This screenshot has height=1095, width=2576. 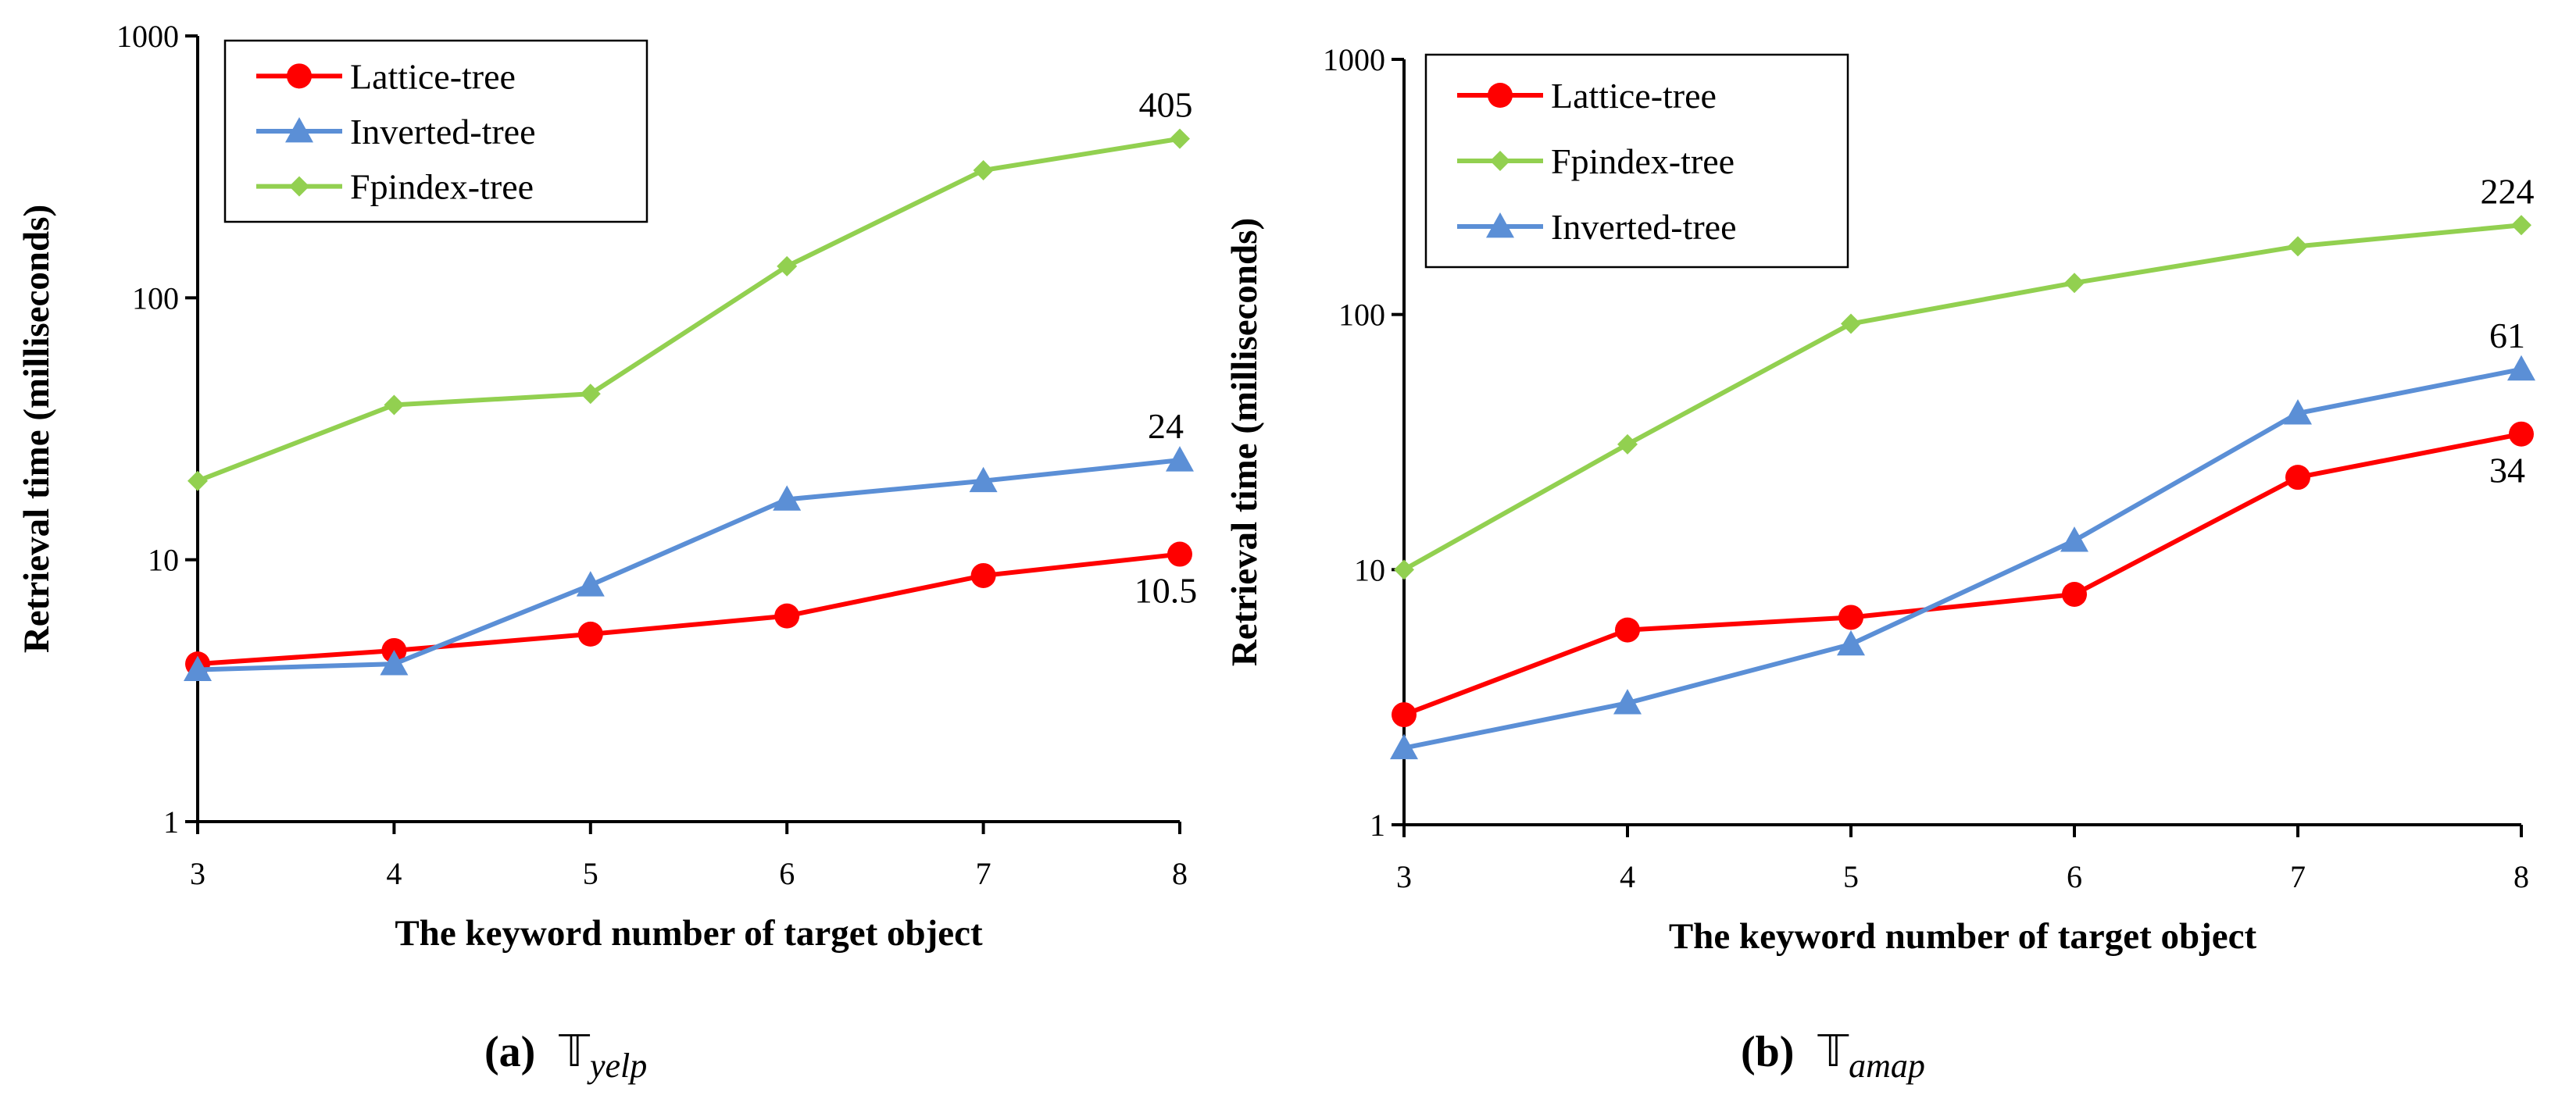 I want to click on caption-subscript: yelp, so click(x=617, y=1066).